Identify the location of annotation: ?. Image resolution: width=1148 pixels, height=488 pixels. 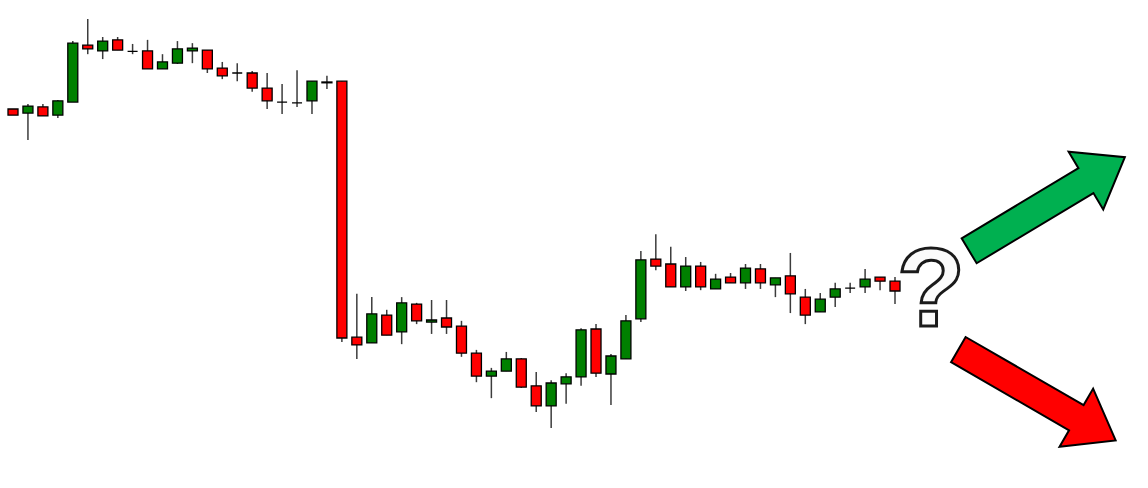
(931, 287).